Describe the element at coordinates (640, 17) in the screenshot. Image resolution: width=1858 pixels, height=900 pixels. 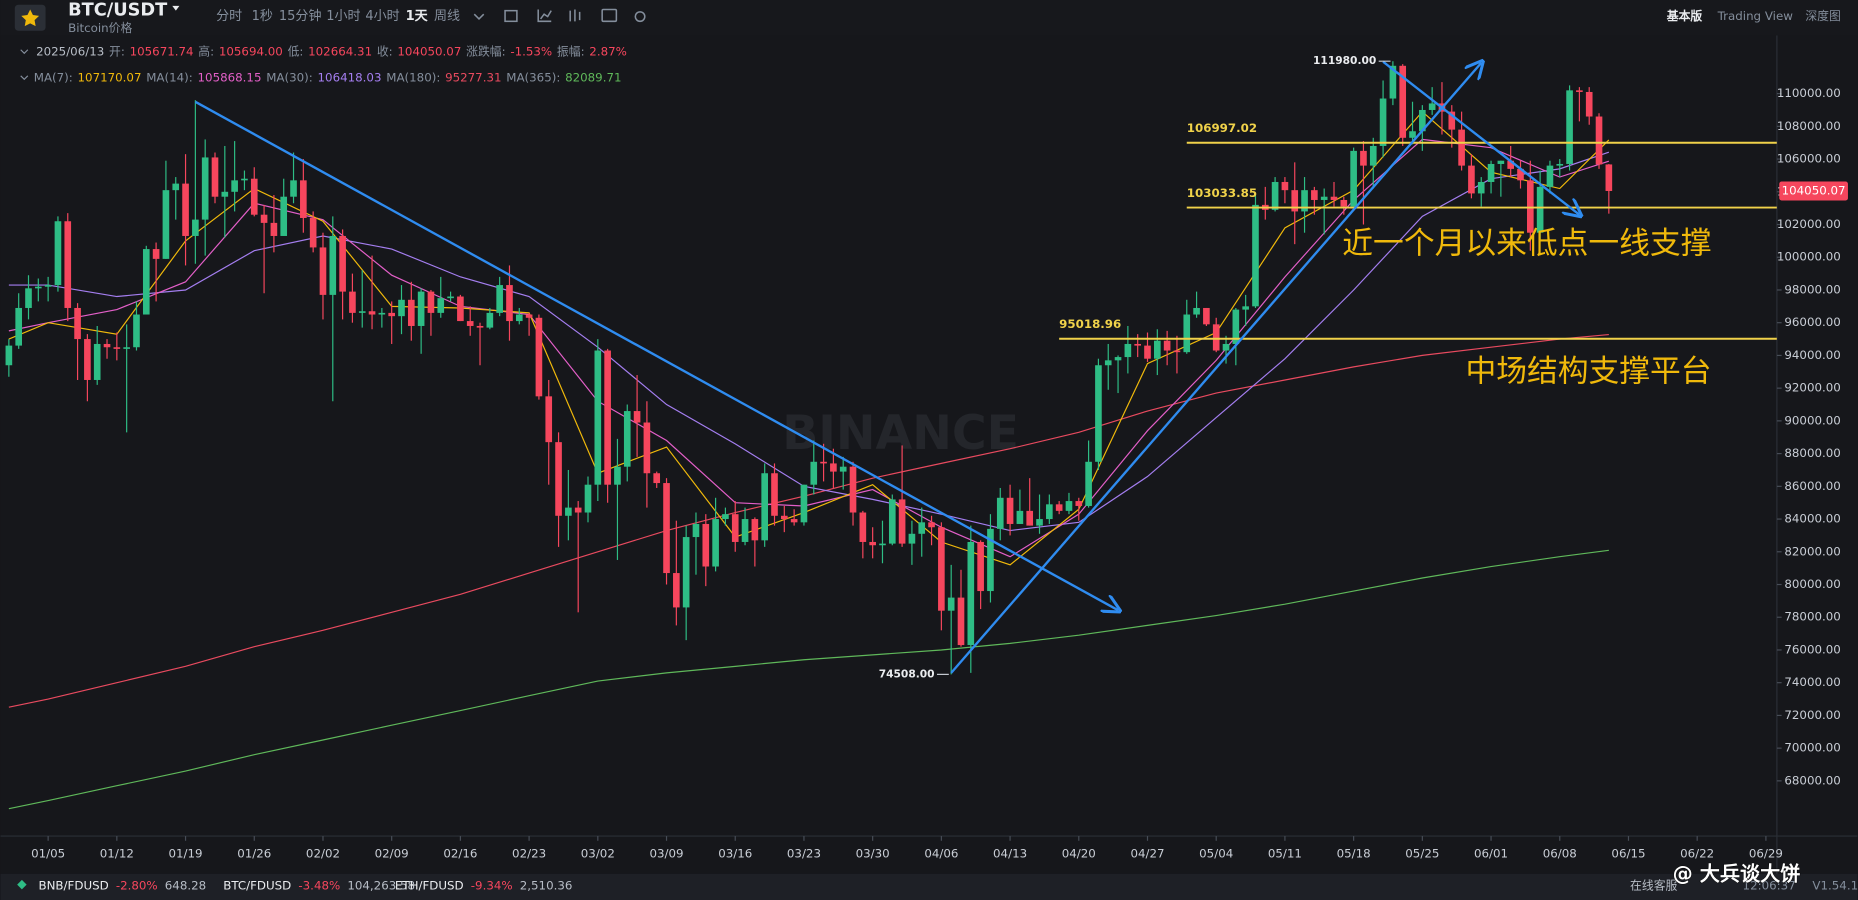
I see `settings-icon` at that location.